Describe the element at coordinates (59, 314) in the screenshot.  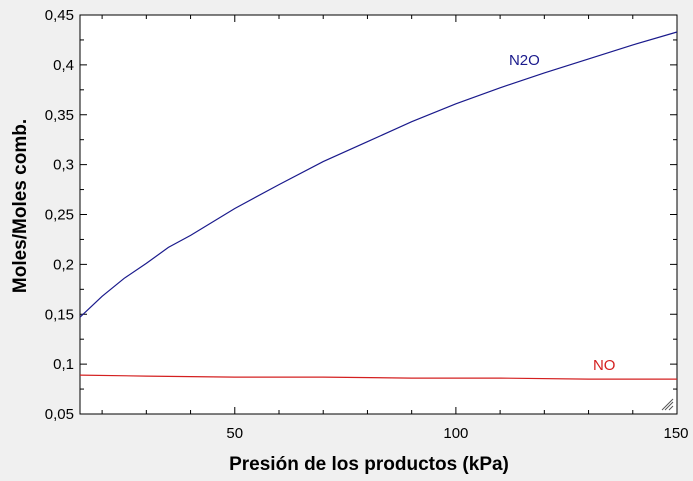
I see `y-tick-label: 0,15` at that location.